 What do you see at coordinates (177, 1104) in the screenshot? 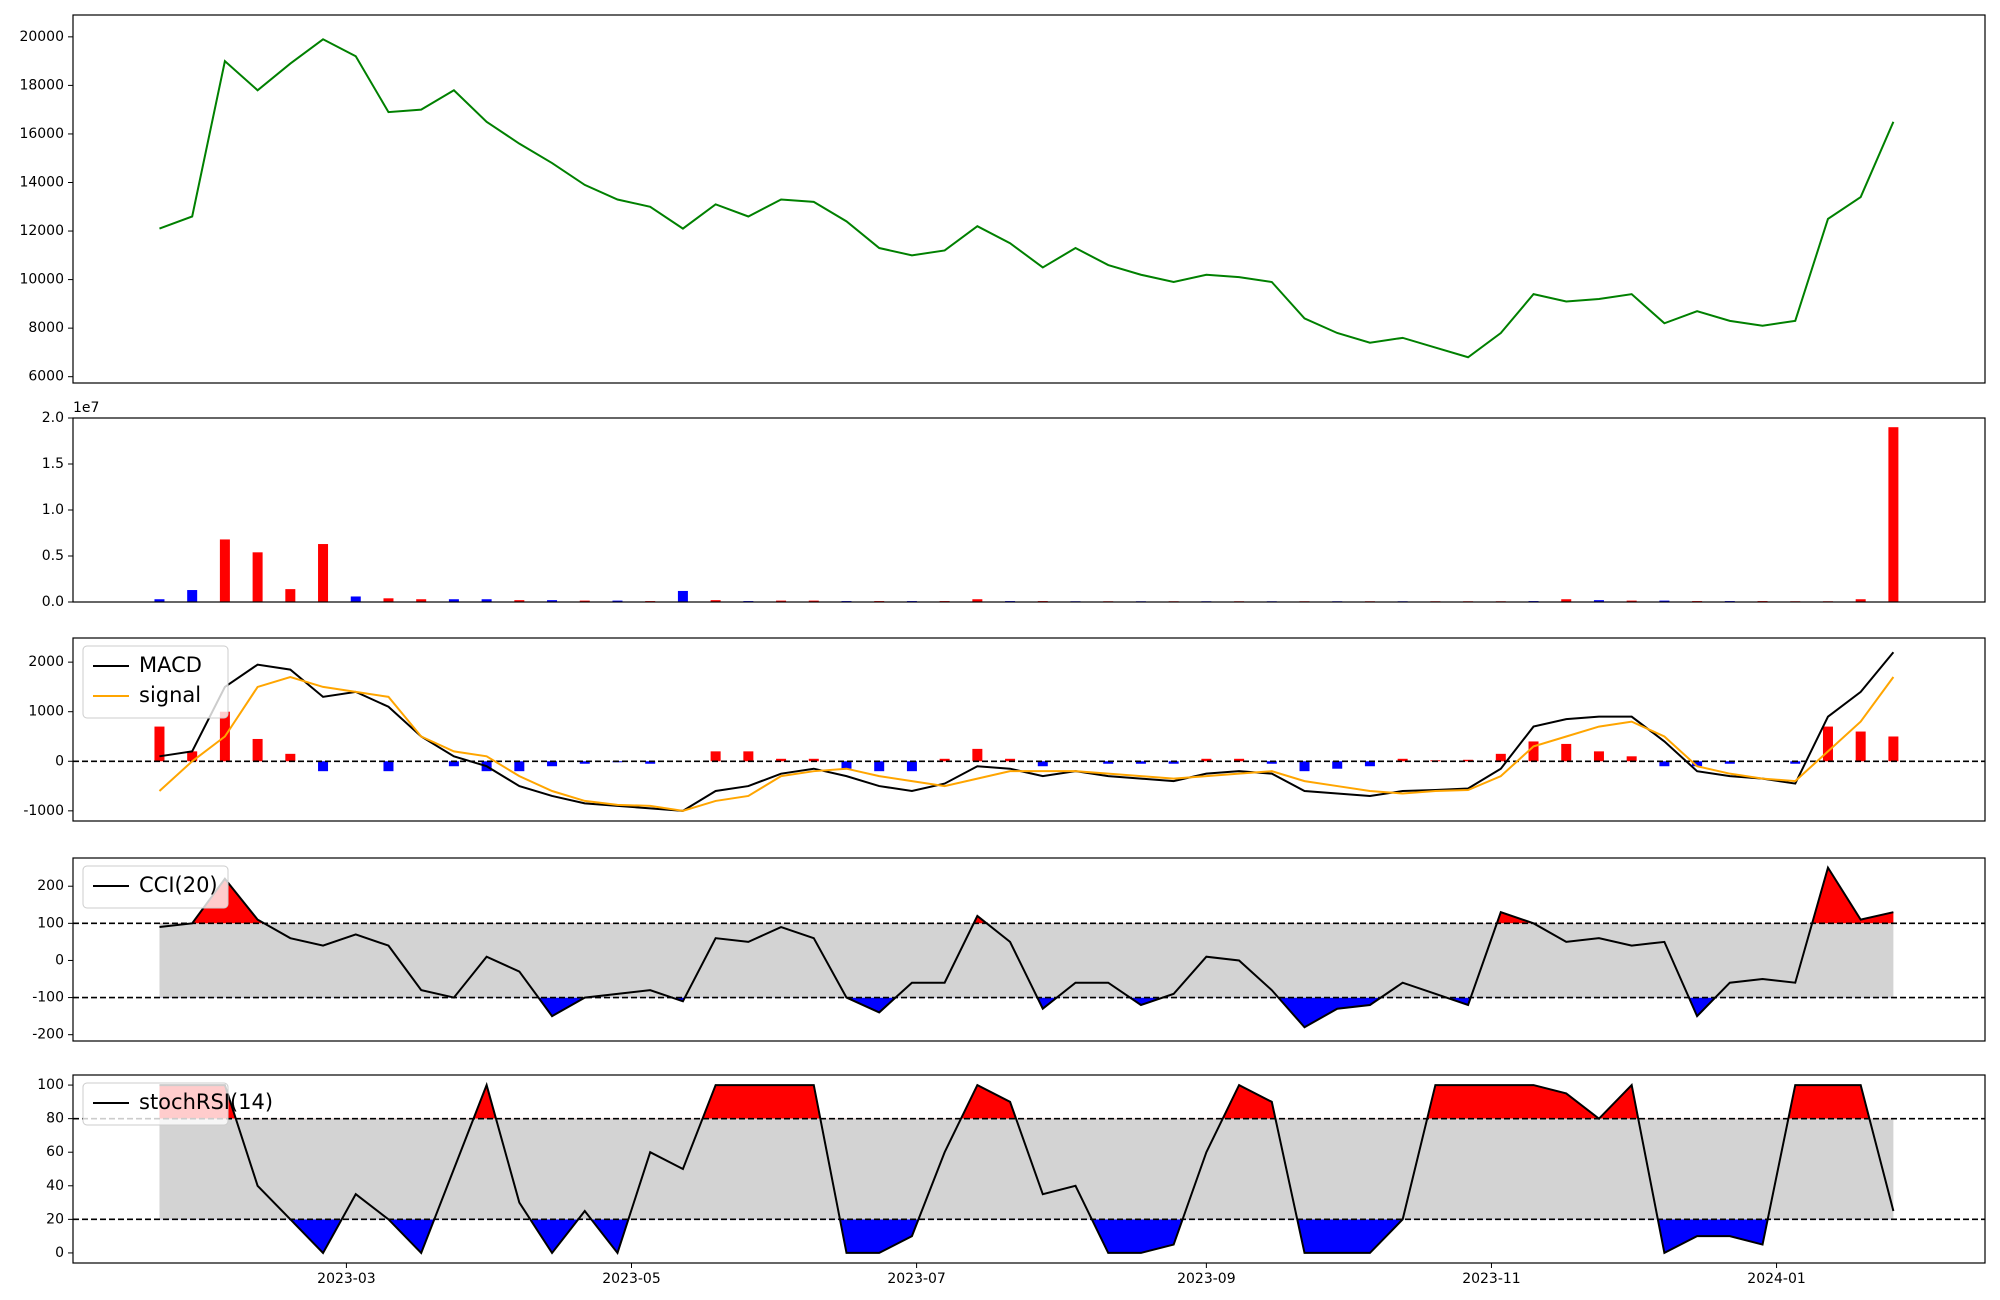
I see `legend: stochRSI(14)` at bounding box center [177, 1104].